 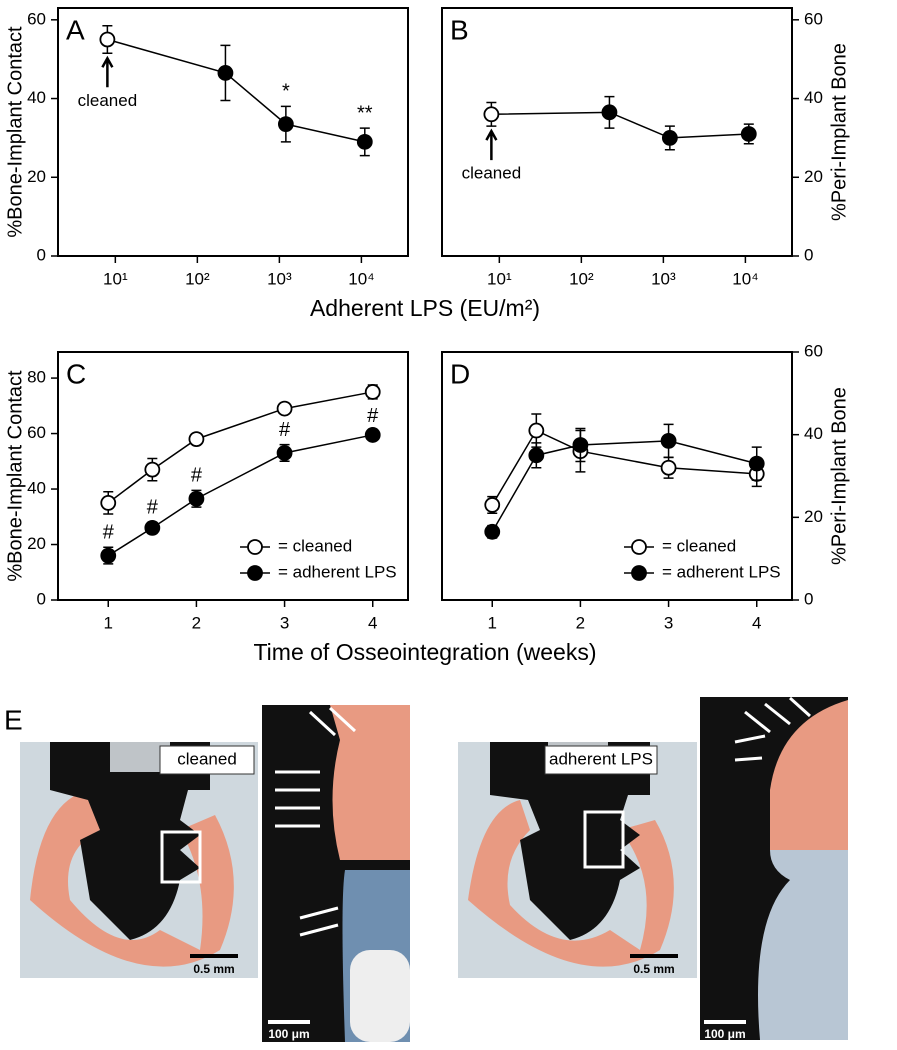 What do you see at coordinates (365, 113) in the screenshot?
I see `significance-label: **` at bounding box center [365, 113].